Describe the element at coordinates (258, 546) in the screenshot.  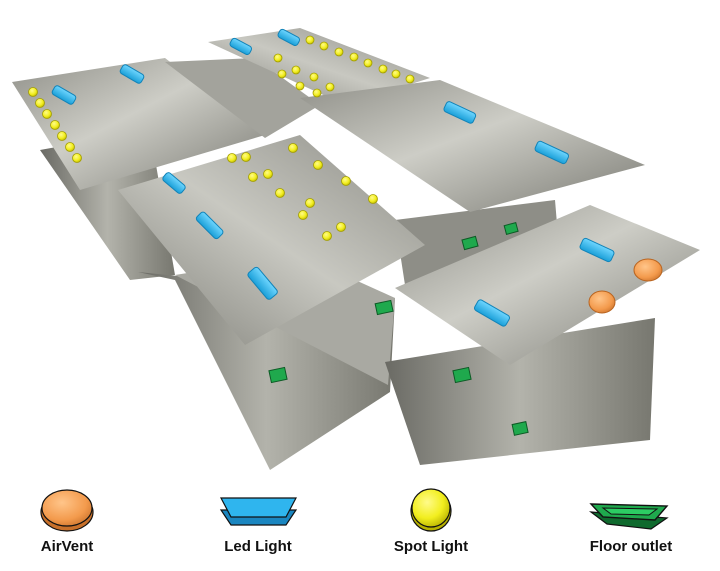
I see `legend-label-ledlight: Led Light` at that location.